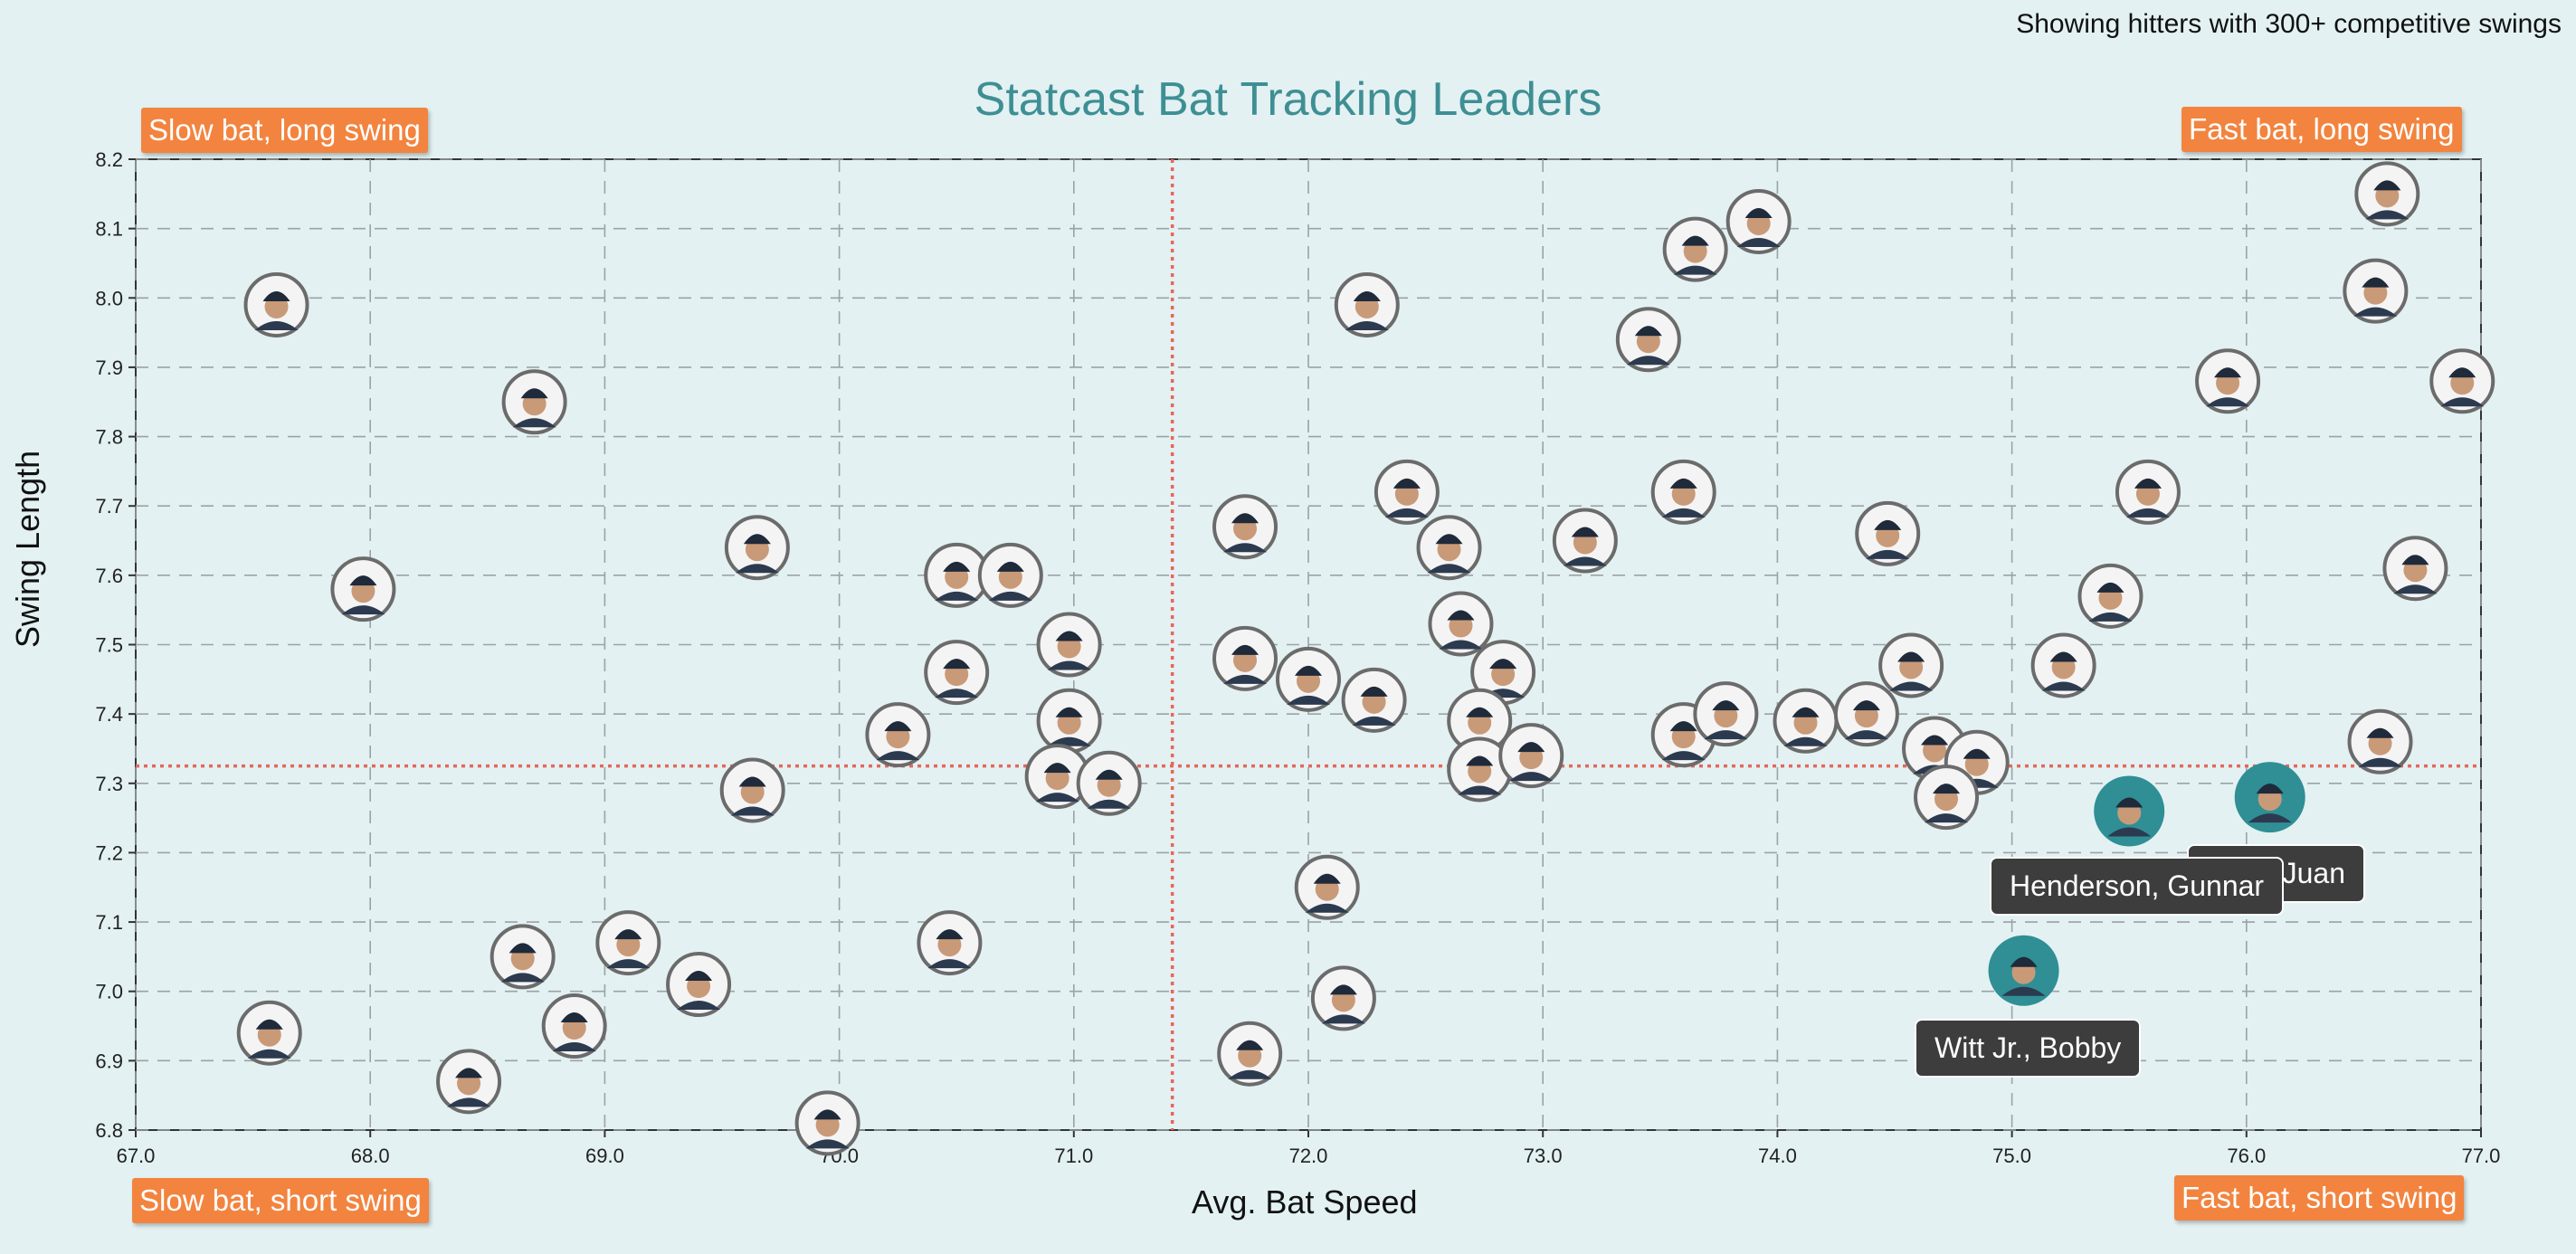 The height and width of the screenshot is (1254, 2576). I want to click on x-tick-label: 68.0, so click(370, 1156).